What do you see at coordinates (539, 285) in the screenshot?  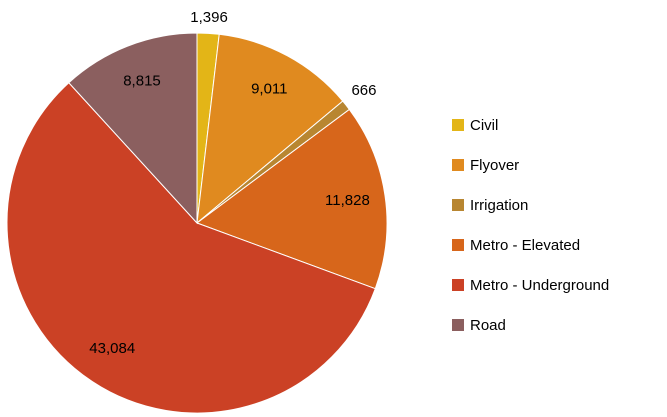 I see `legend-label: Metro - Underground` at bounding box center [539, 285].